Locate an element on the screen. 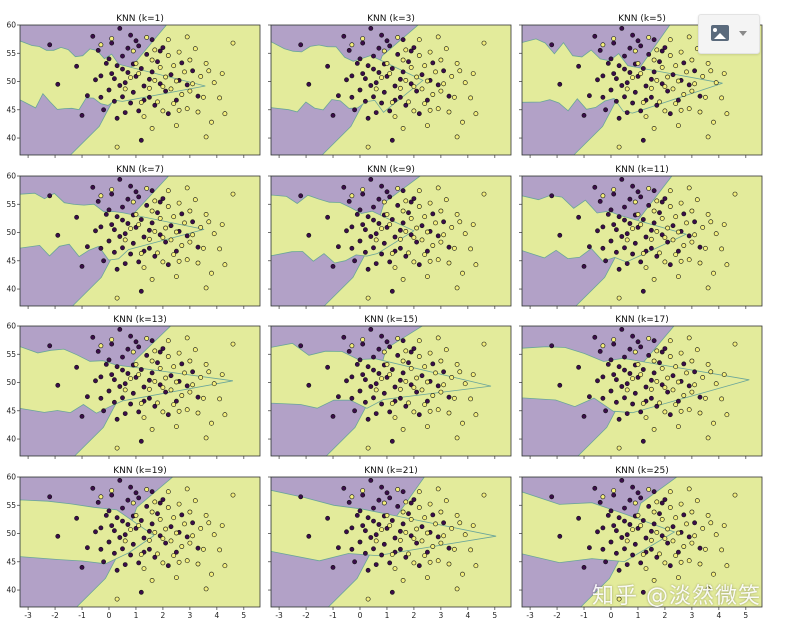  image-options-button is located at coordinates (729, 34).